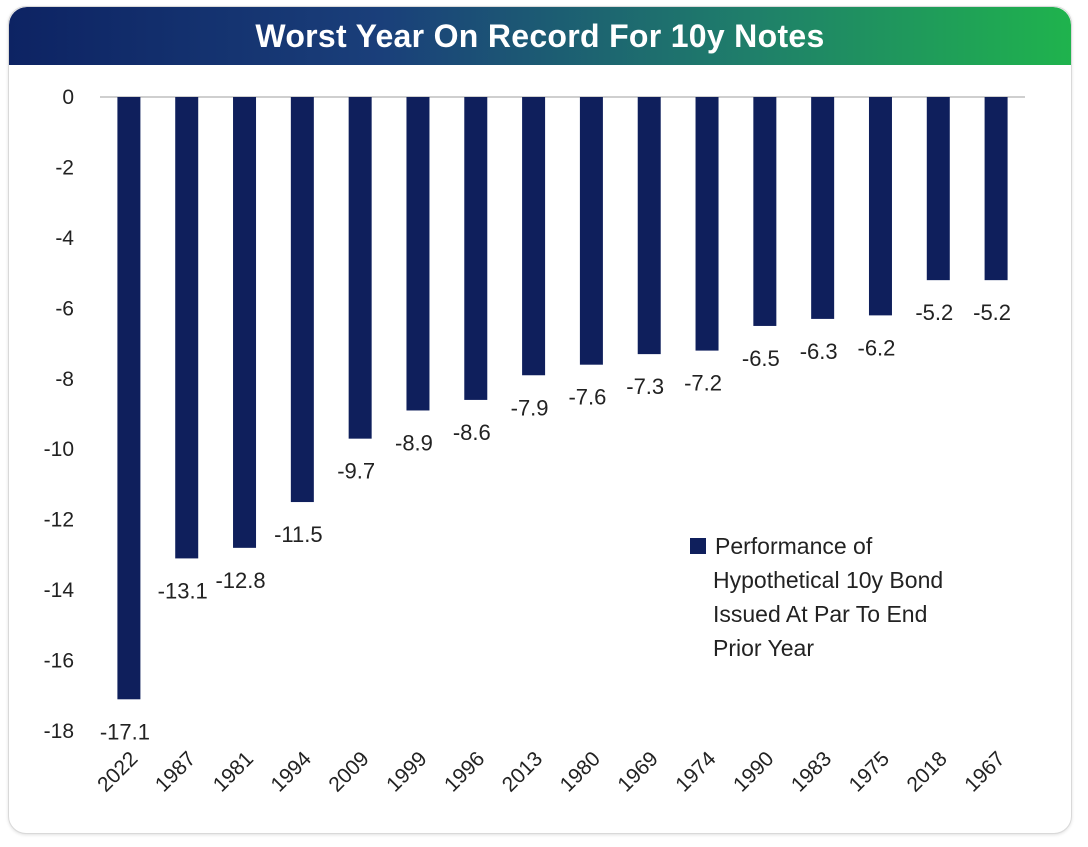 The image size is (1088, 847). What do you see at coordinates (753, 771) in the screenshot?
I see `x-tick-label: 1990` at bounding box center [753, 771].